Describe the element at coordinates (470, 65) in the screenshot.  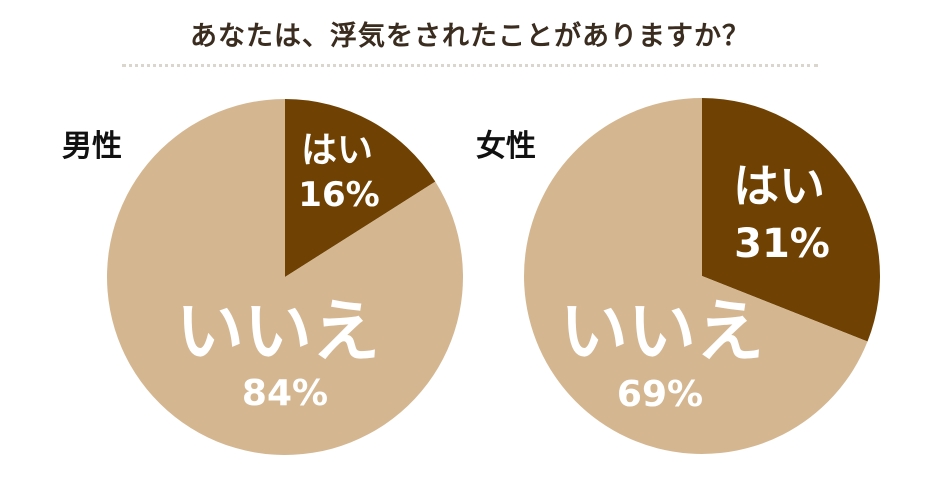
I see `dotted-divider` at that location.